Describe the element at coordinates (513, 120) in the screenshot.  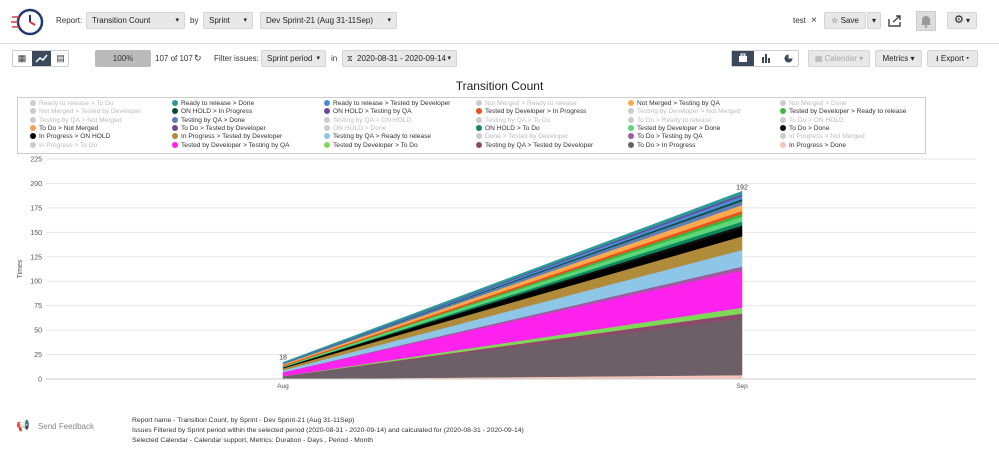
I see `legend-item: Testing by QA > To Do` at that location.